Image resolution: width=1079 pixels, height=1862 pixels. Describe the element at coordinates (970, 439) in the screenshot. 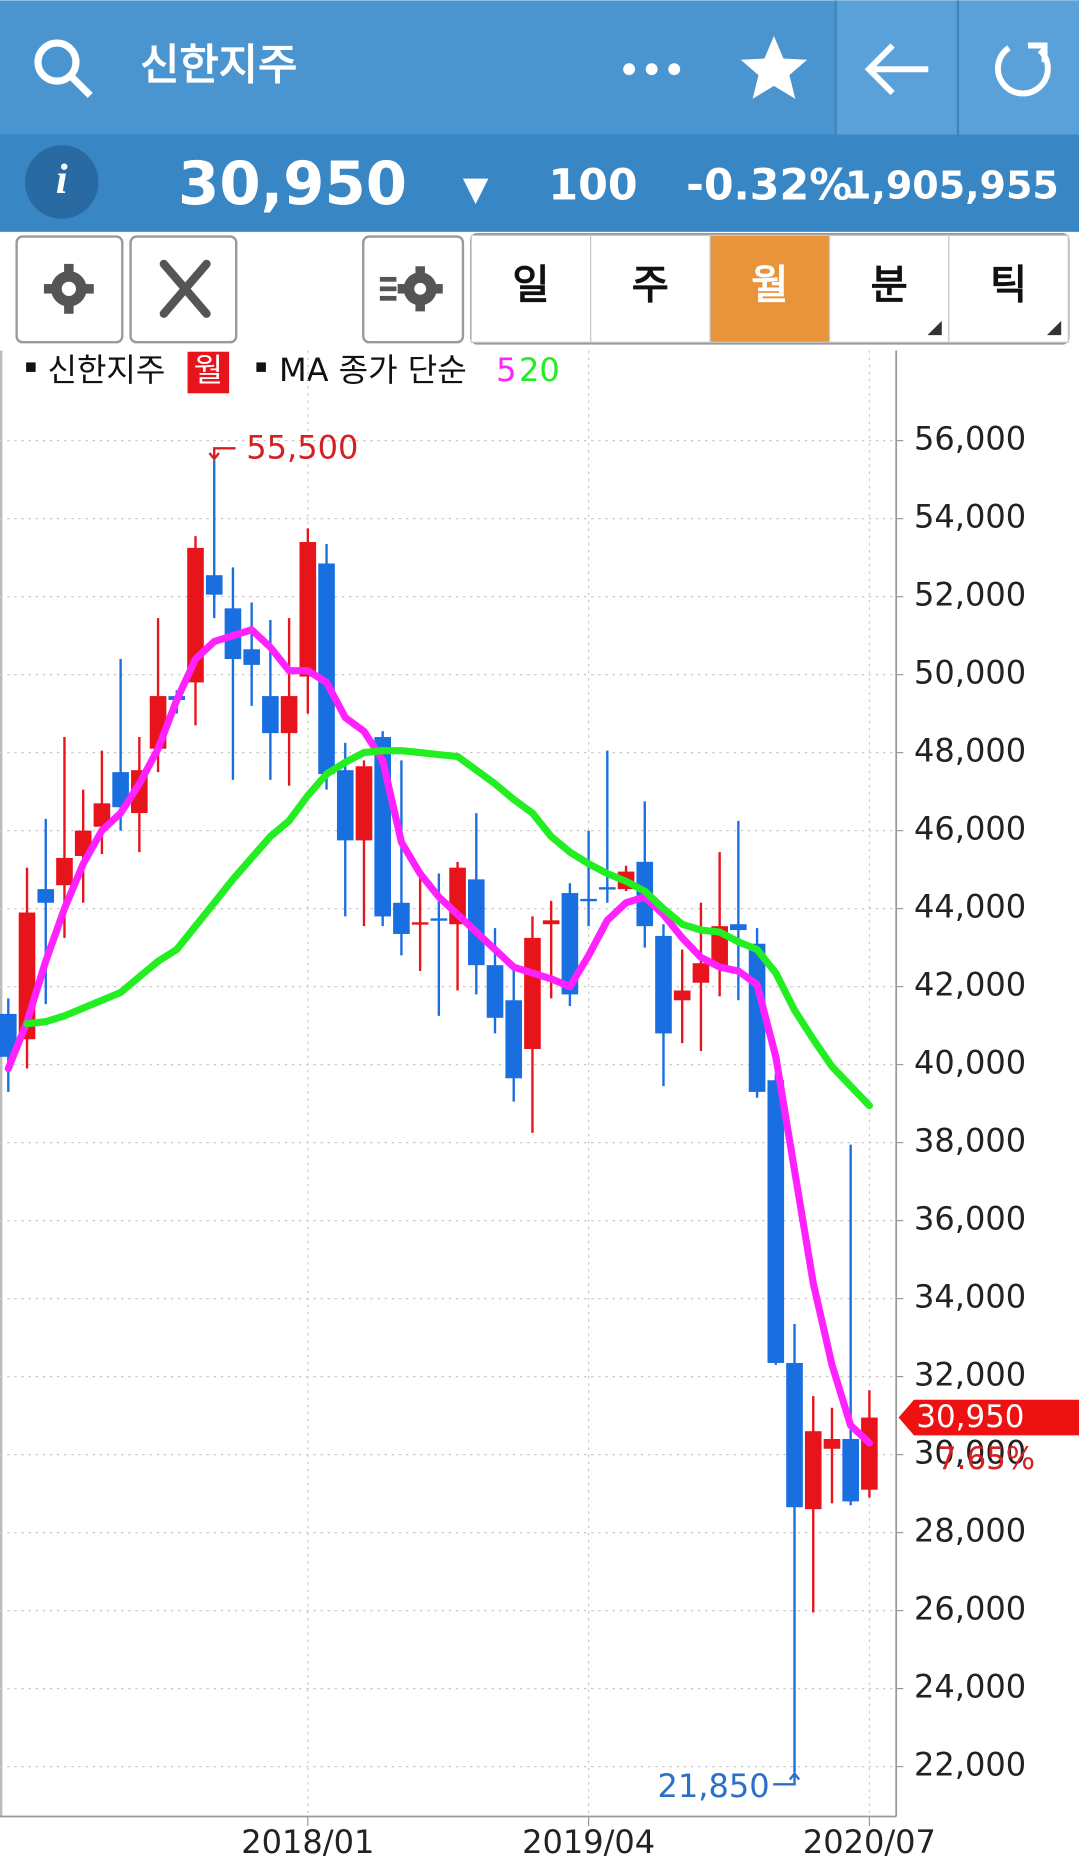

I see `y-tick-label: 56,000` at that location.